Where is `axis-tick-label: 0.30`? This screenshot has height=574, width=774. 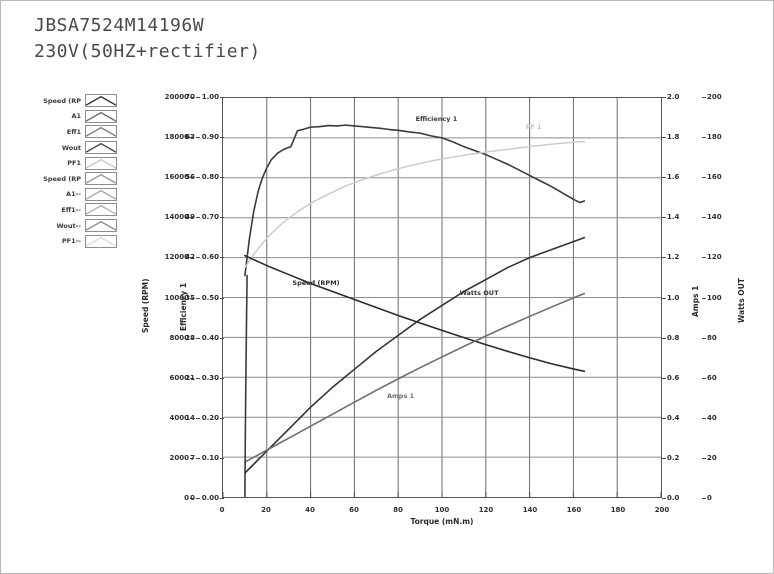 axis-tick-label: 0.30 is located at coordinates (210, 377).